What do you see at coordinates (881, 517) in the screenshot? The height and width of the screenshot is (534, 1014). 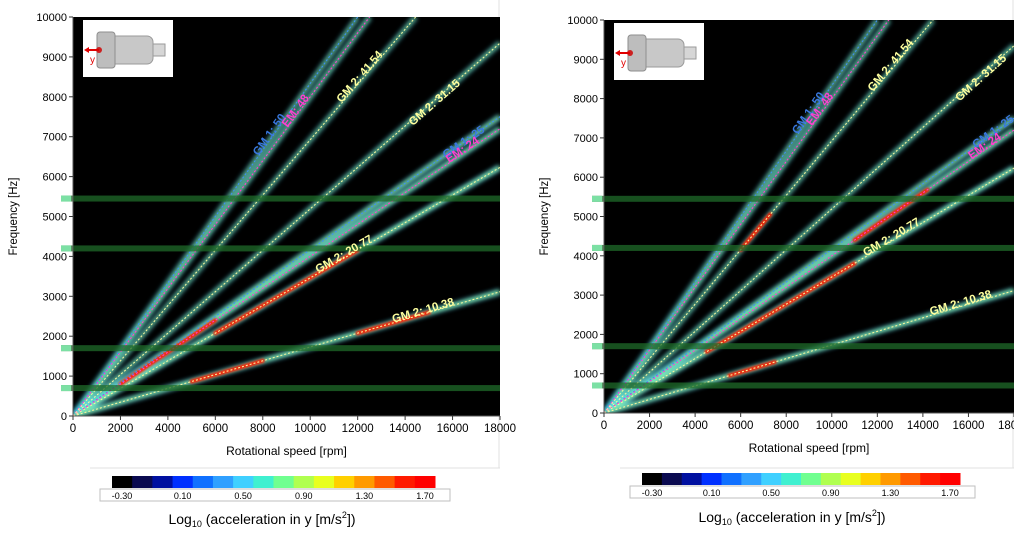 I see `colorbar-label-end: ])` at bounding box center [881, 517].